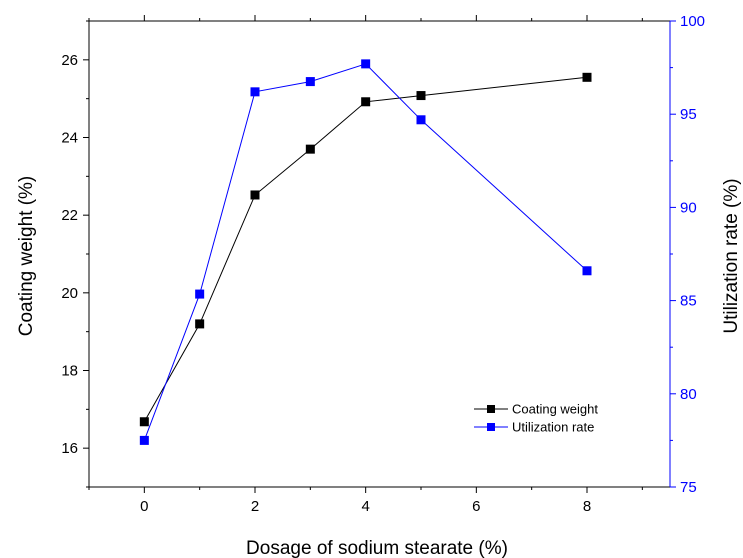  I want to click on x-tick-label: 4, so click(365, 506).